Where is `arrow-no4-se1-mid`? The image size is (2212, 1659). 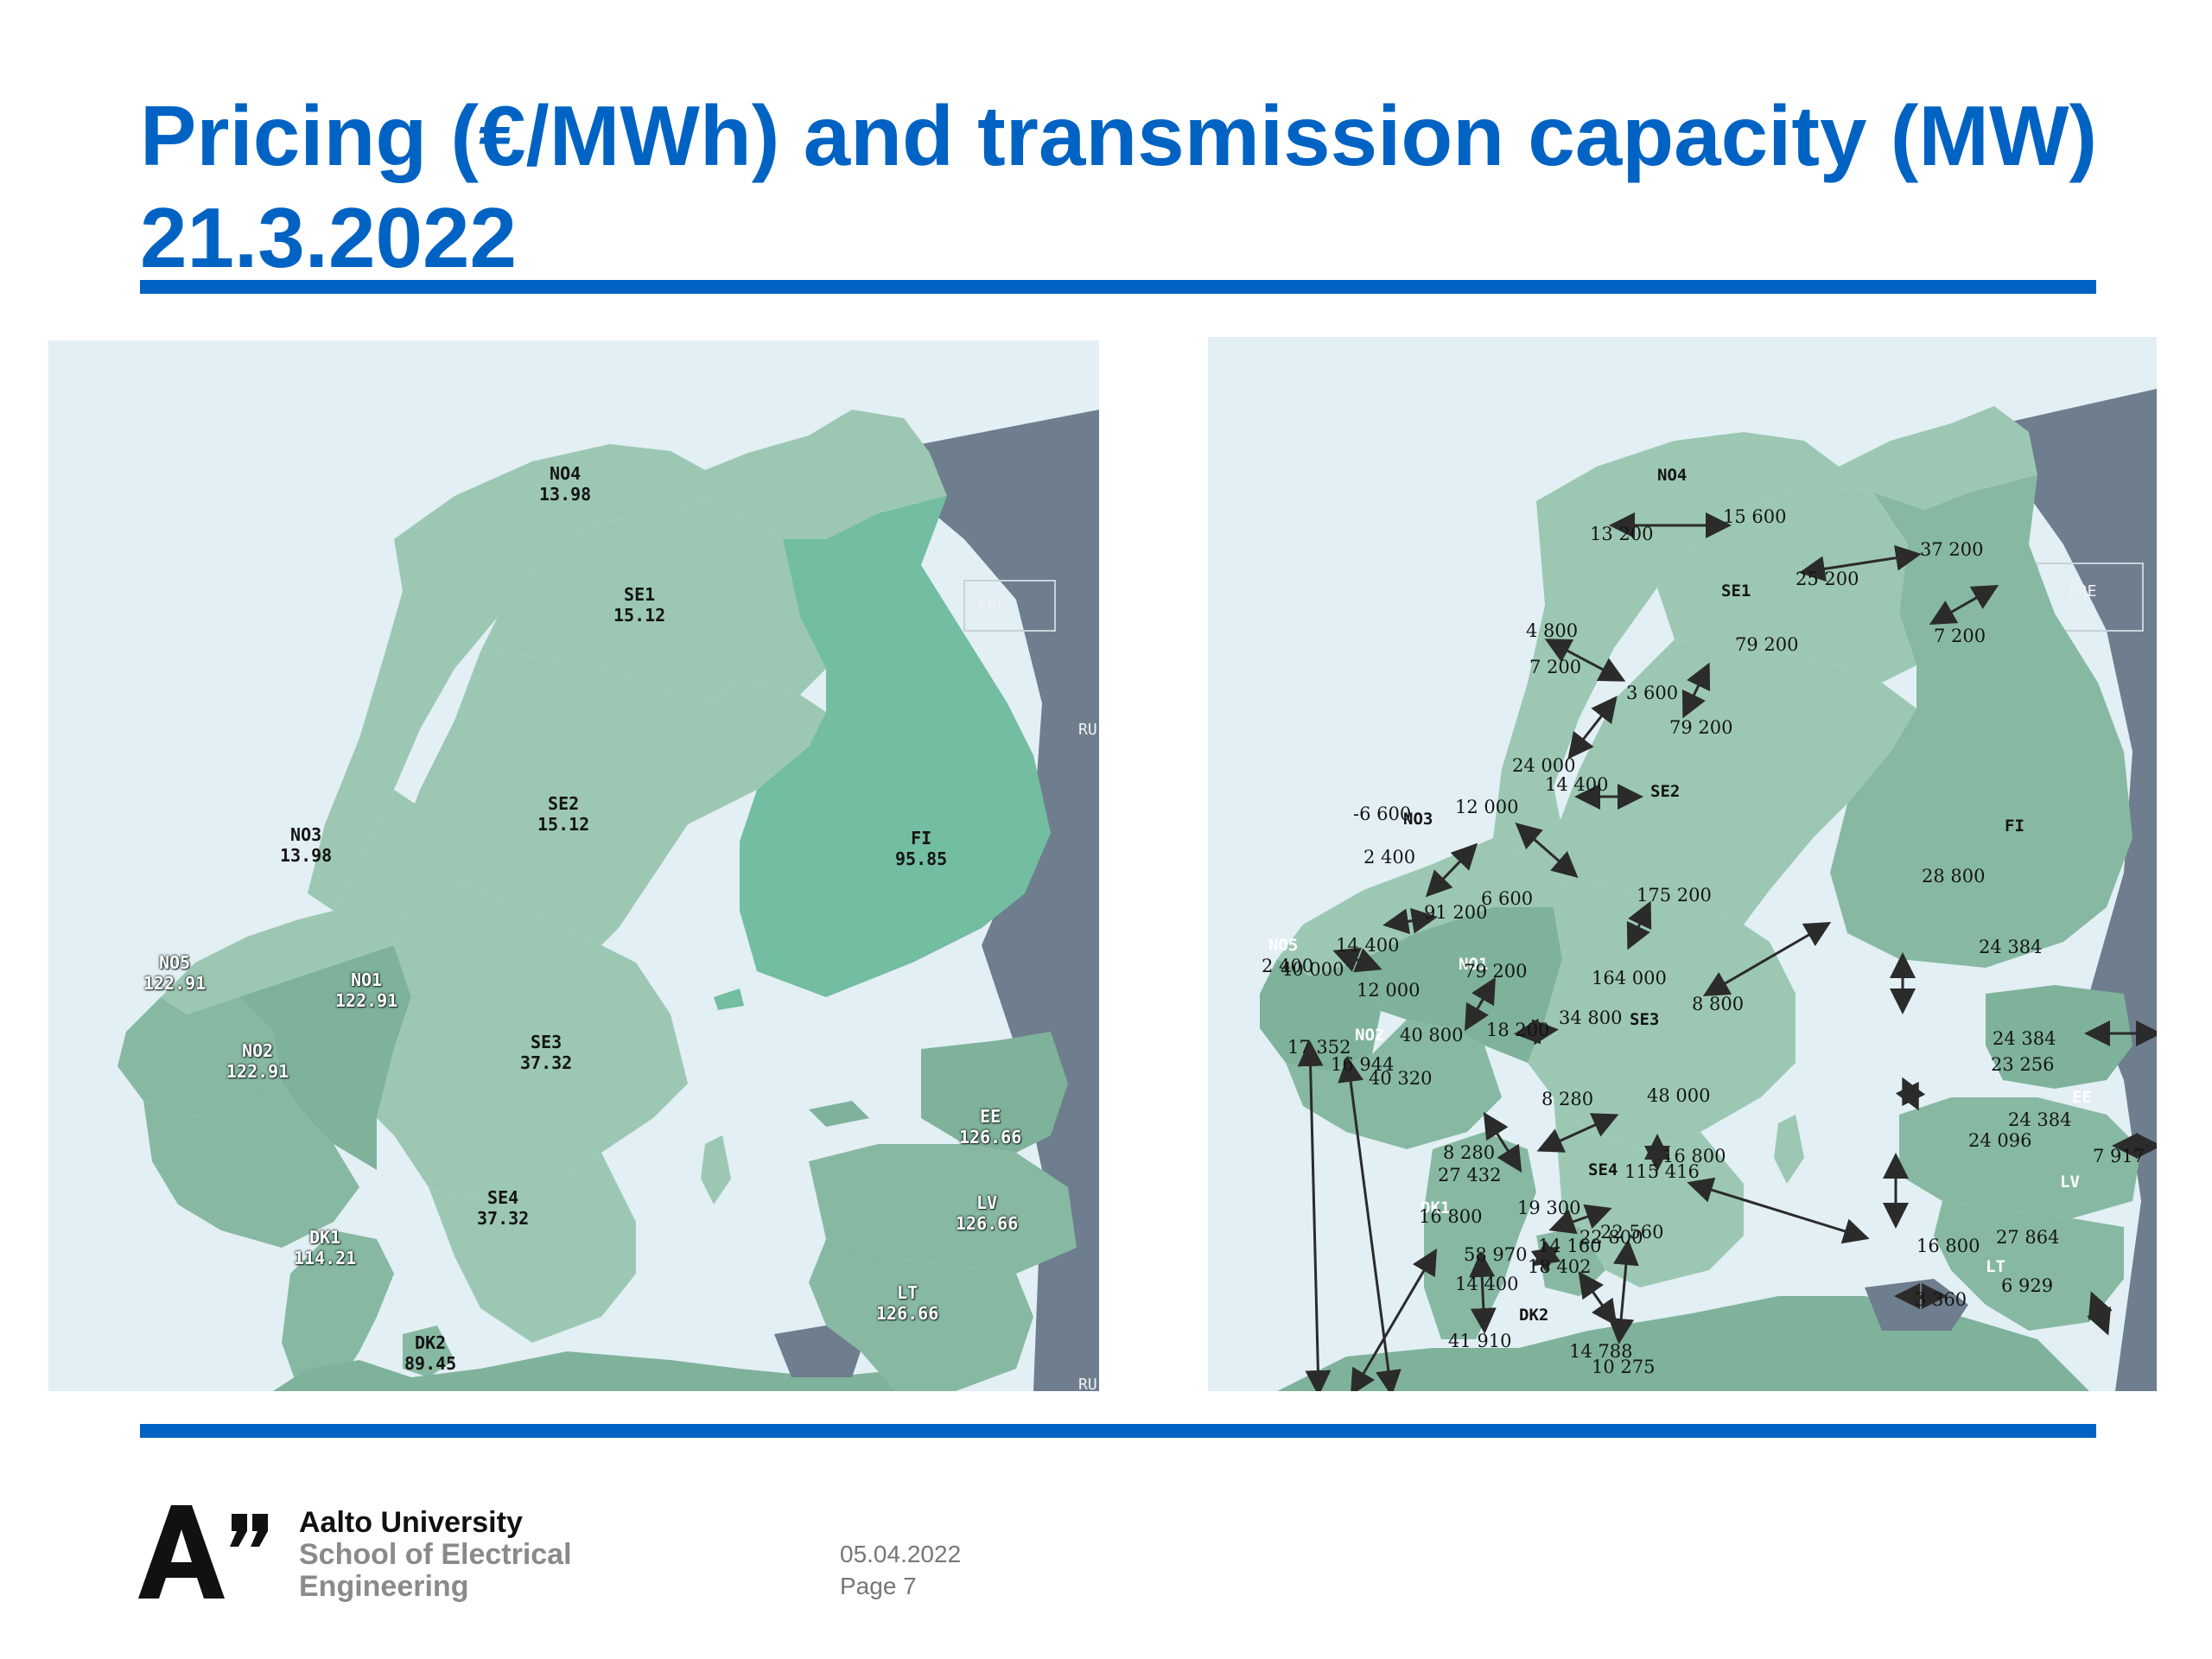 arrow-no4-se1-mid is located at coordinates (1585, 660).